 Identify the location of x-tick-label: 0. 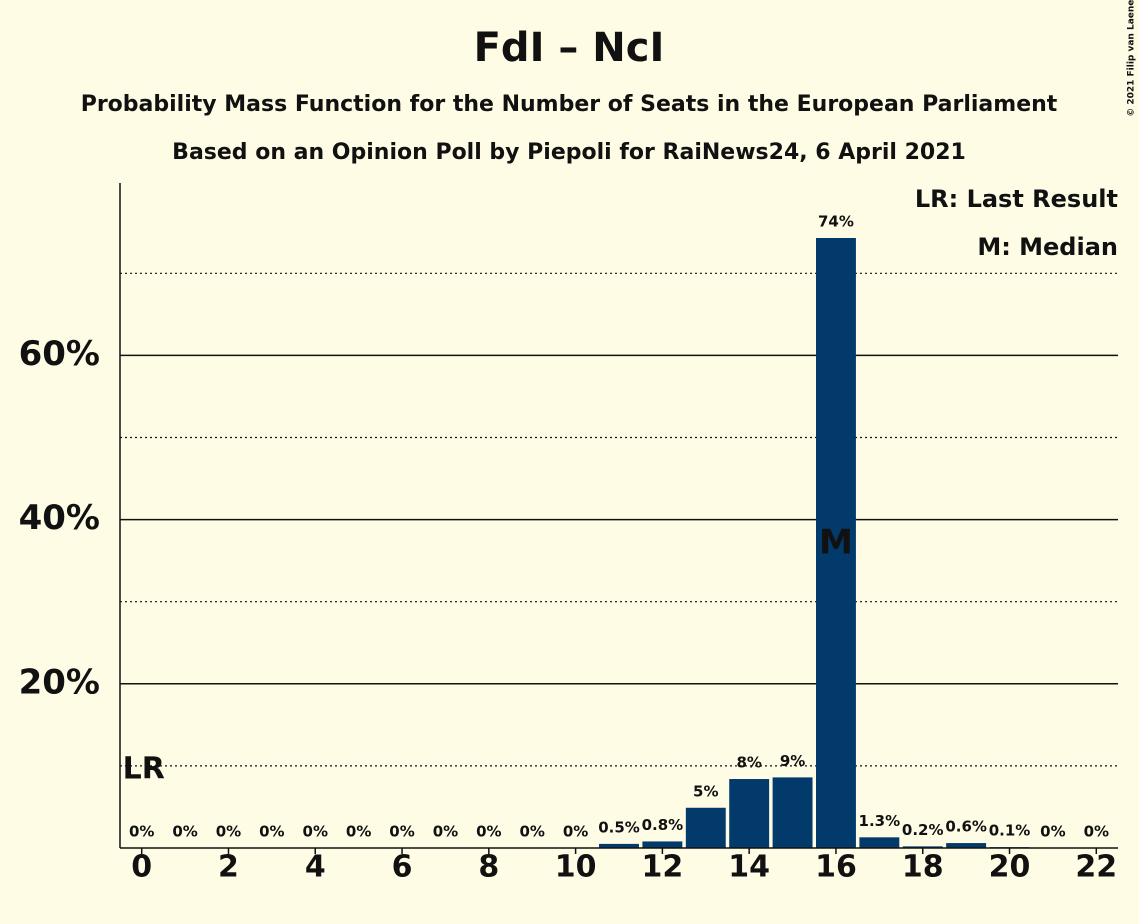
(141, 867).